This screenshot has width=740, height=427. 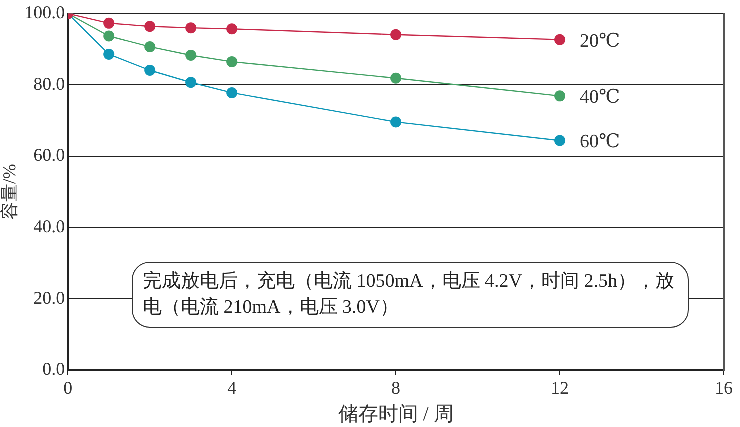 I want to click on x-tick-label: 4, so click(x=232, y=388).